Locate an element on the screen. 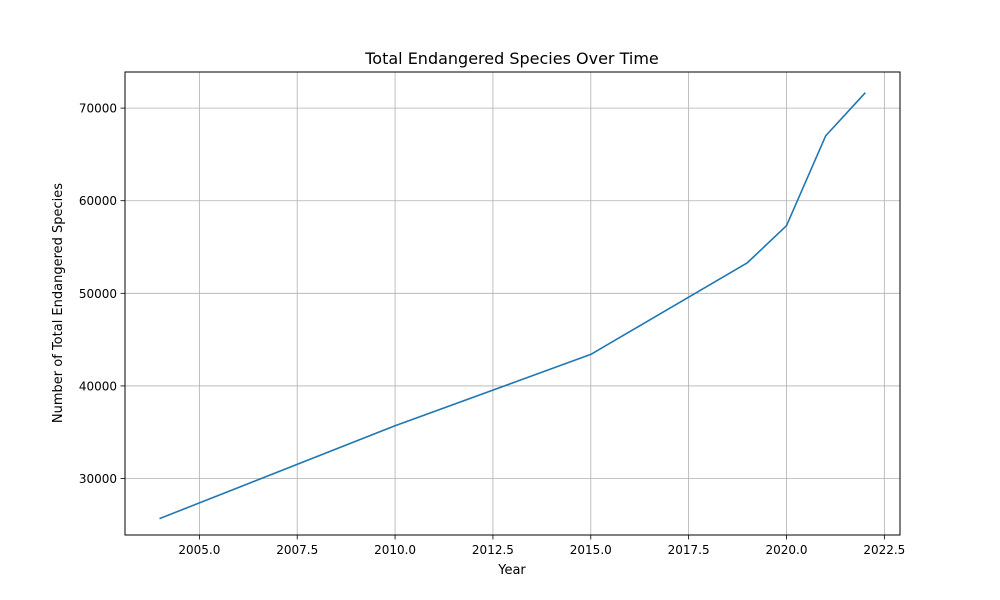  x-tick-label: 2022.5 is located at coordinates (884, 550).